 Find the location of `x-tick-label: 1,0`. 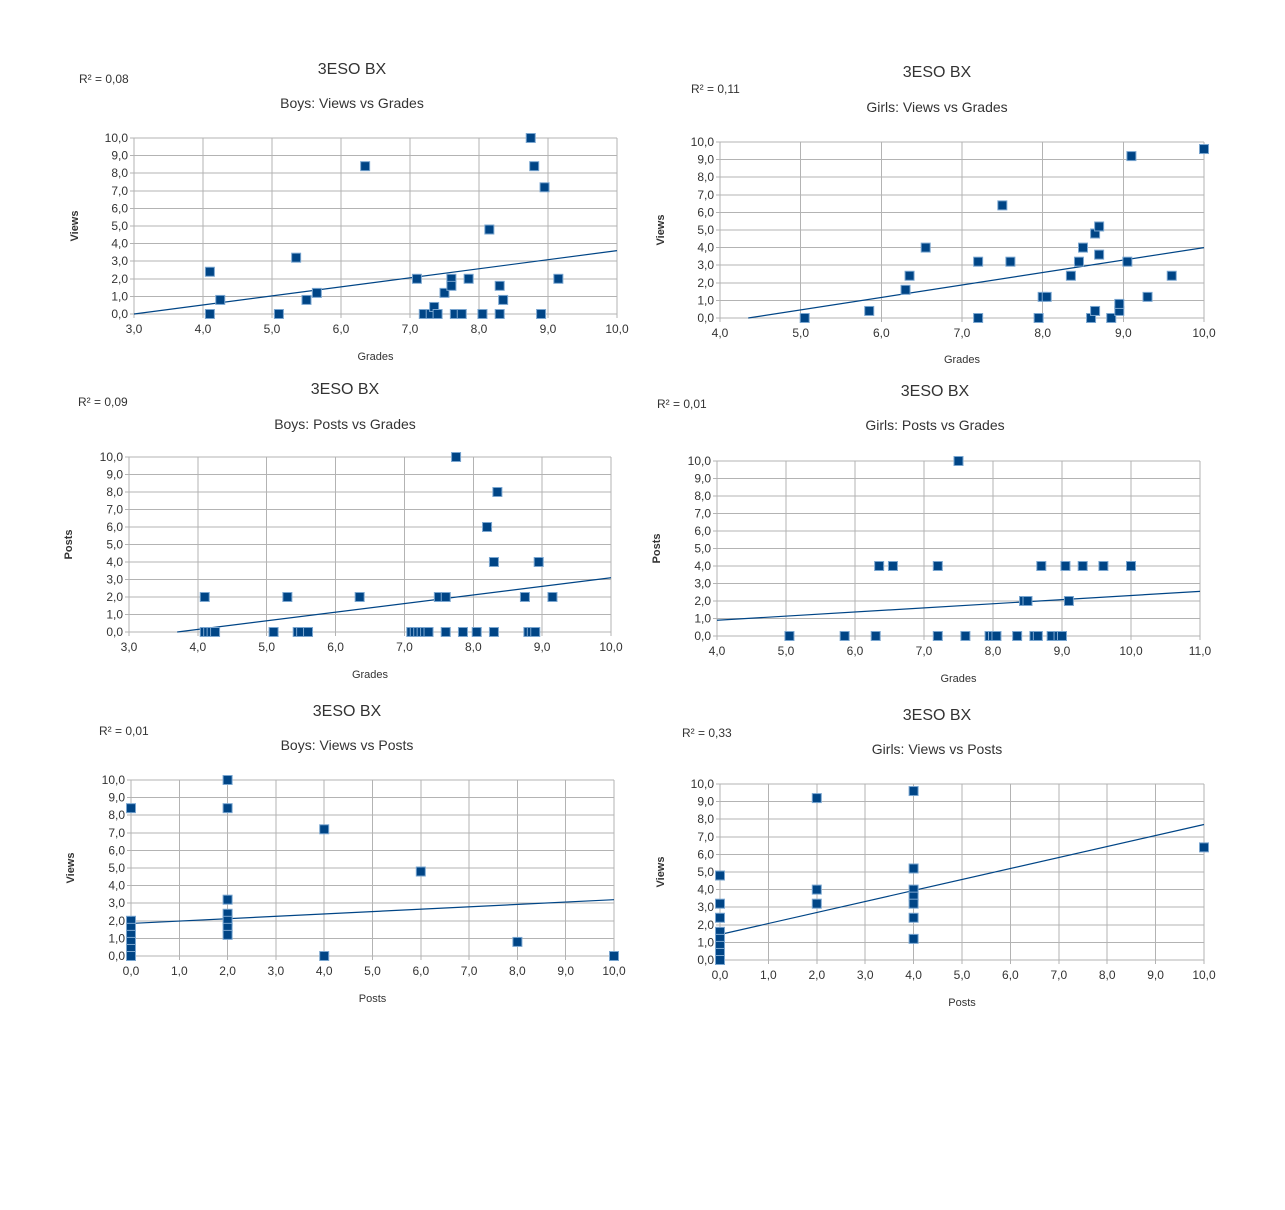

x-tick-label: 1,0 is located at coordinates (179, 971).